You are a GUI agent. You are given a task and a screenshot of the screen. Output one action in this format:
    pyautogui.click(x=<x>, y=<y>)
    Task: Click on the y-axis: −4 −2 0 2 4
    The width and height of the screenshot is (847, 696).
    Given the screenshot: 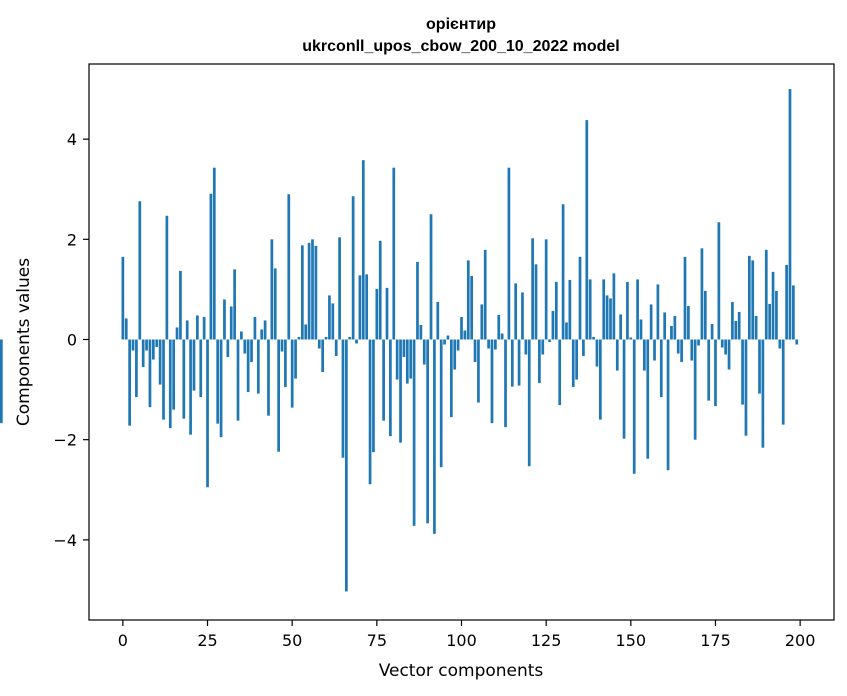 What is the action you would take?
    pyautogui.click(x=71, y=340)
    